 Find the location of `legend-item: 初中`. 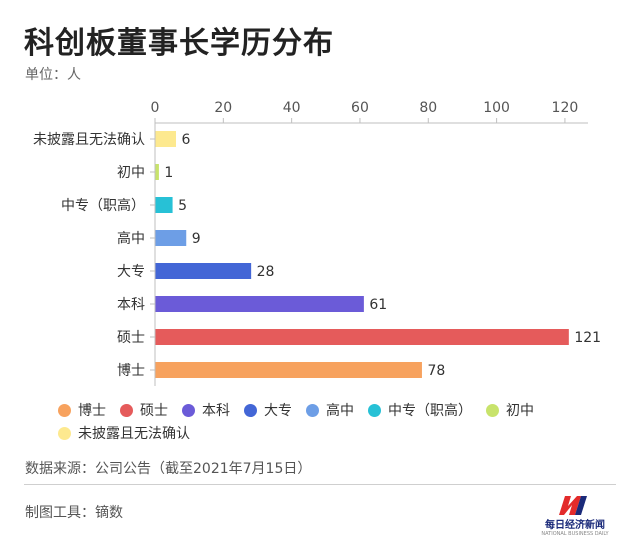

legend-item: 初中 is located at coordinates (510, 411).